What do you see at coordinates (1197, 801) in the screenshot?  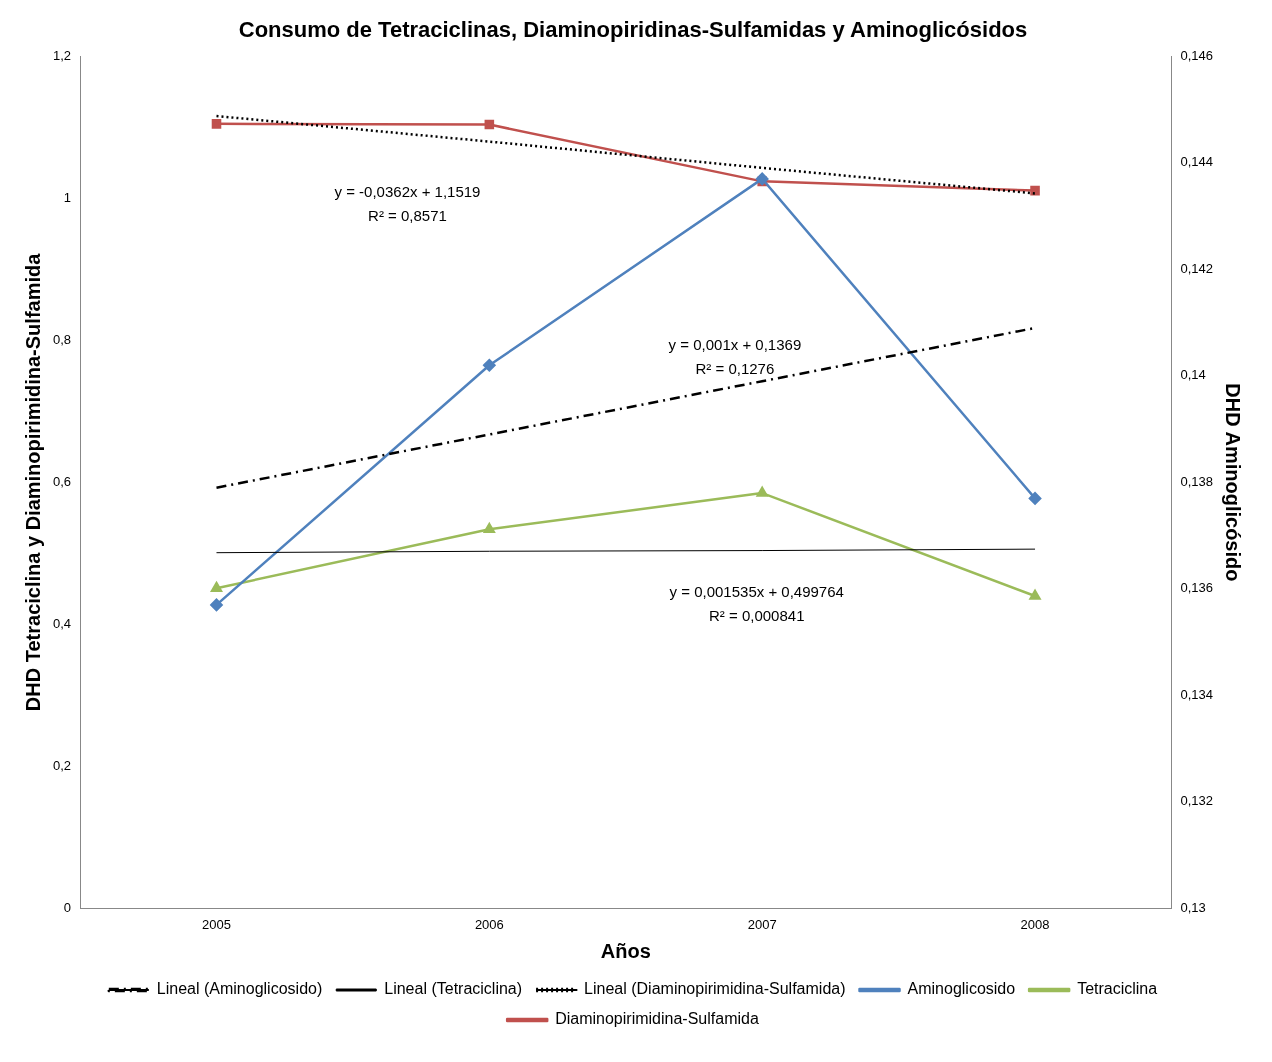 I see `y2-tick-label: 0,132` at bounding box center [1197, 801].